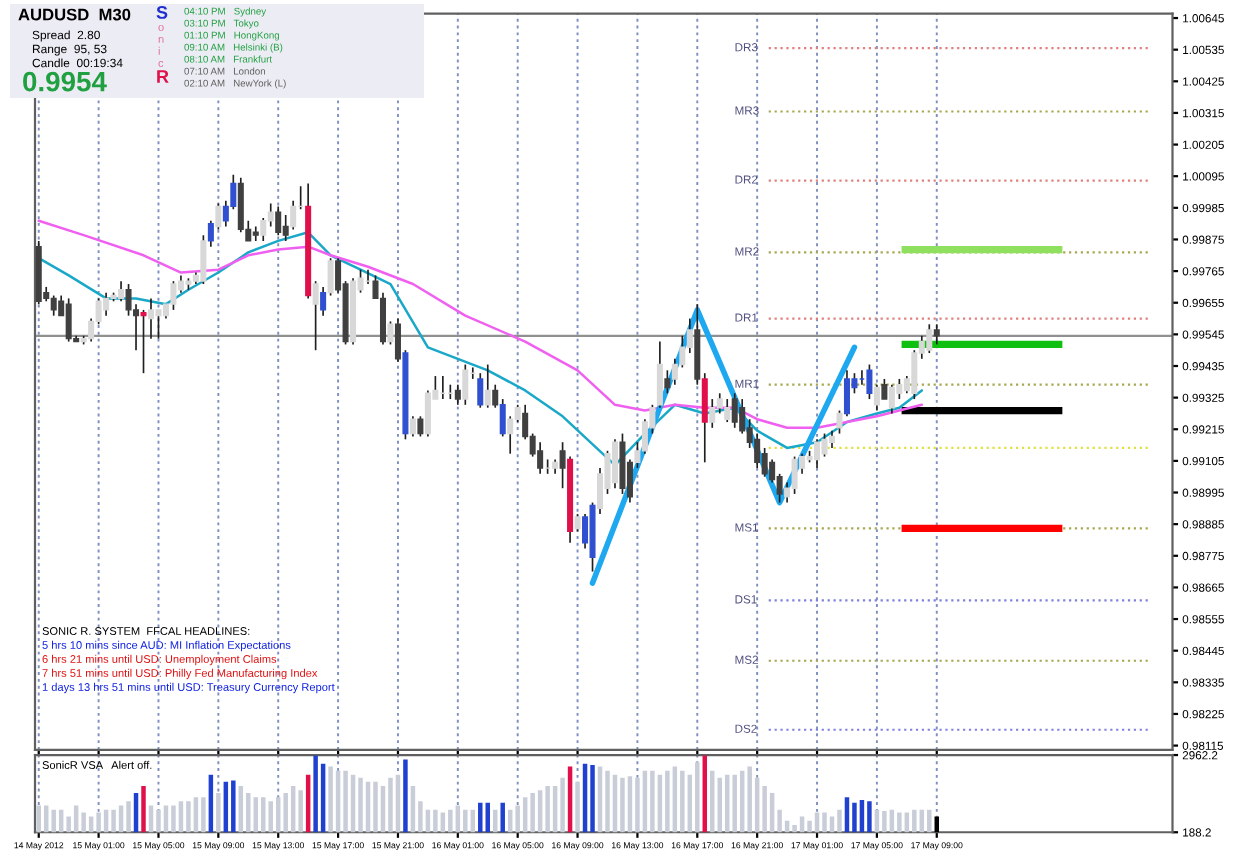 Image resolution: width=1250 pixels, height=858 pixels. I want to click on annotation: AUDUSD M30, so click(74, 14).